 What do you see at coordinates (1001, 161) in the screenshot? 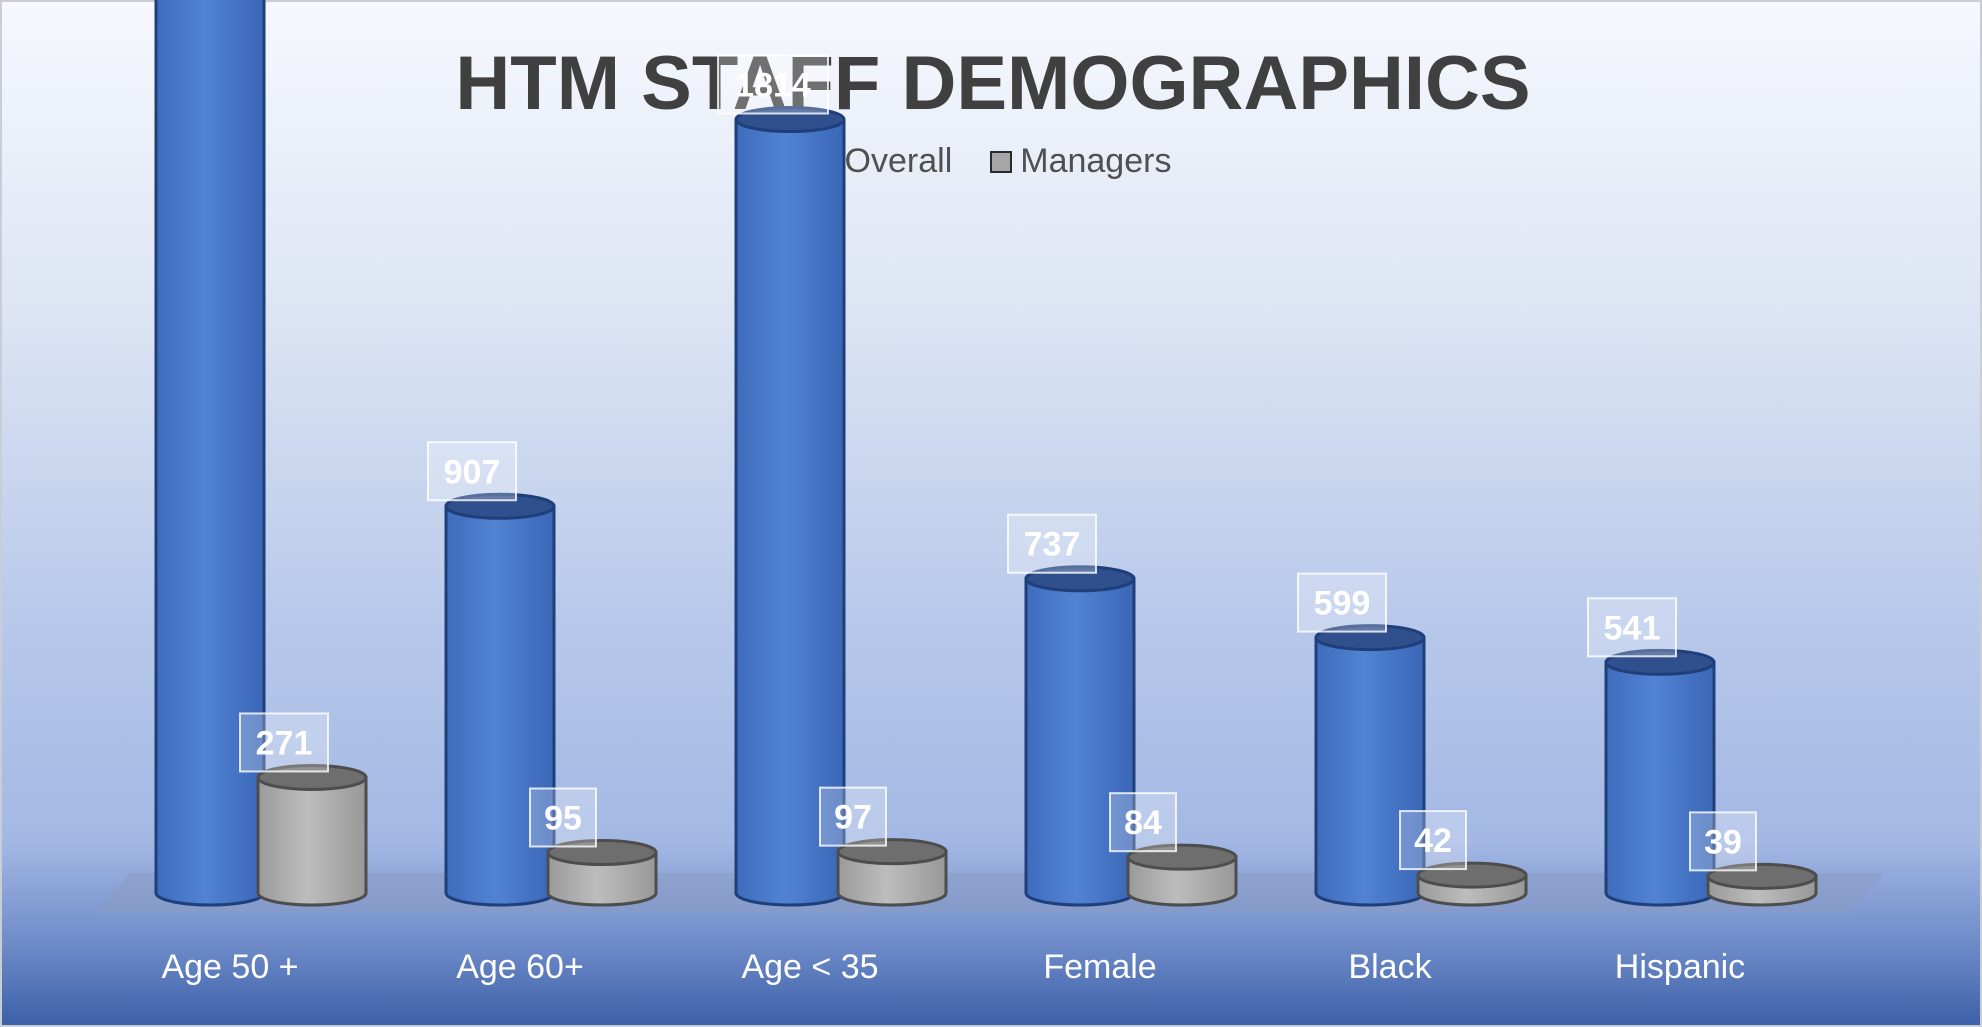
I see `legend-swatch-managers` at bounding box center [1001, 161].